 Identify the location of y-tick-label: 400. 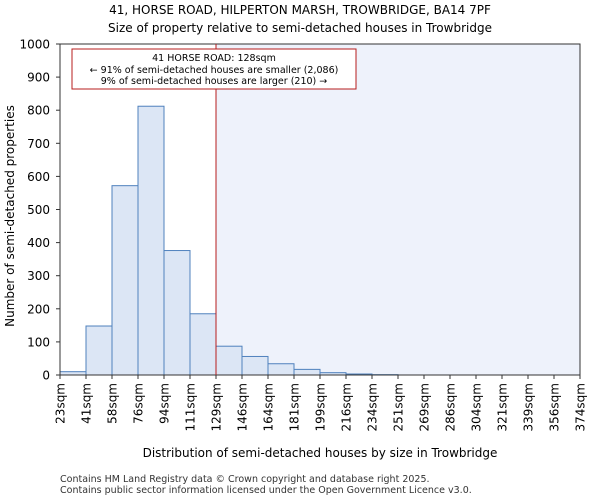
(38, 243).